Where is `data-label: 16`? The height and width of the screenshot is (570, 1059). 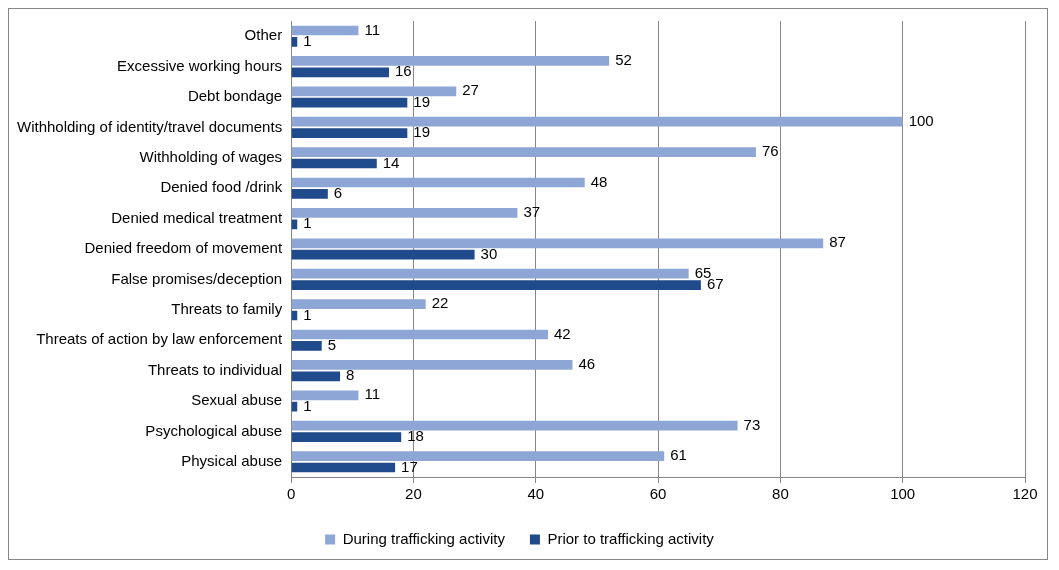
data-label: 16 is located at coordinates (403, 71).